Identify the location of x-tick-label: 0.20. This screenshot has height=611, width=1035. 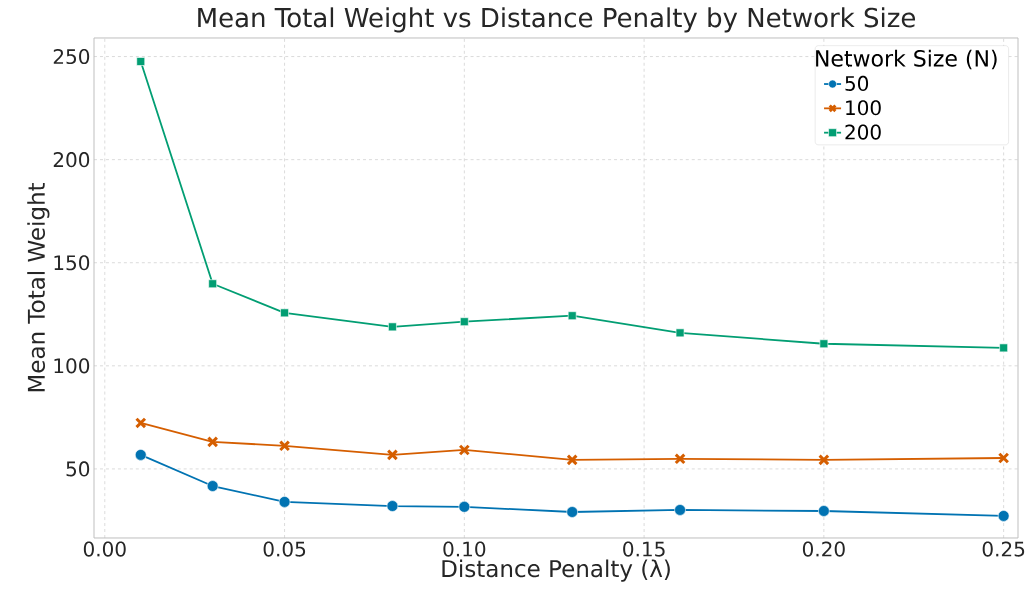
(823, 549).